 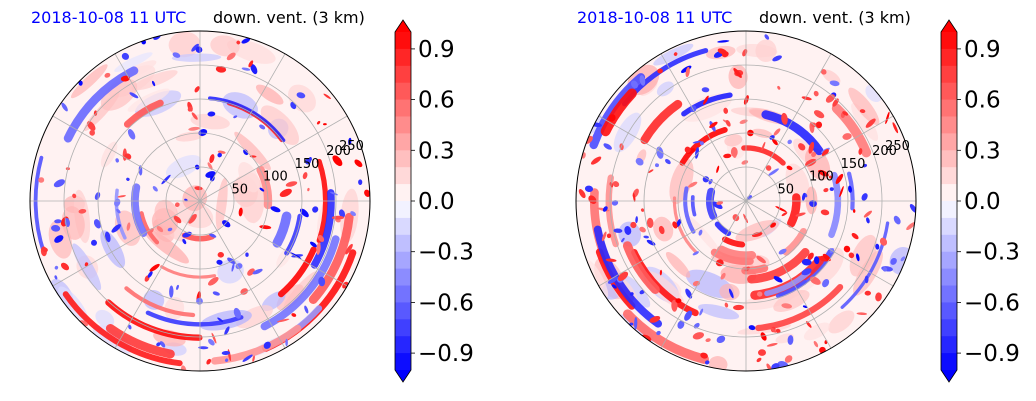 I want to click on colorbar-tick-label: 0.3, so click(x=436, y=151).